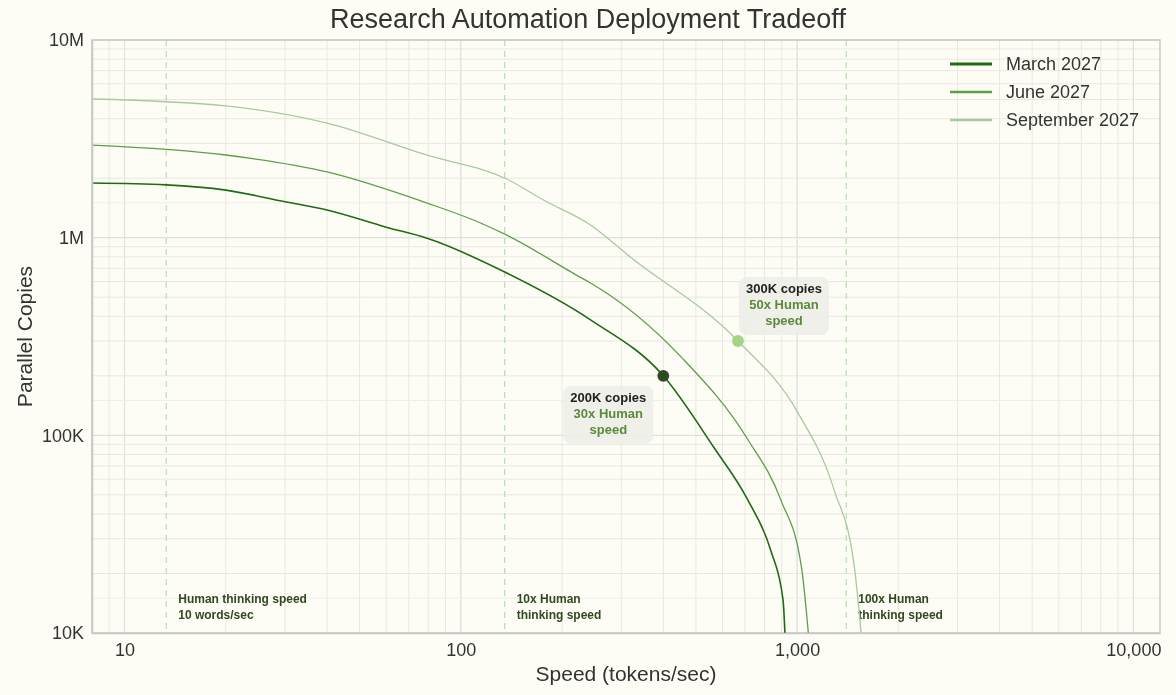 The image size is (1176, 695). I want to click on ref-line-label: 100x Human thinking speed, so click(900, 607).